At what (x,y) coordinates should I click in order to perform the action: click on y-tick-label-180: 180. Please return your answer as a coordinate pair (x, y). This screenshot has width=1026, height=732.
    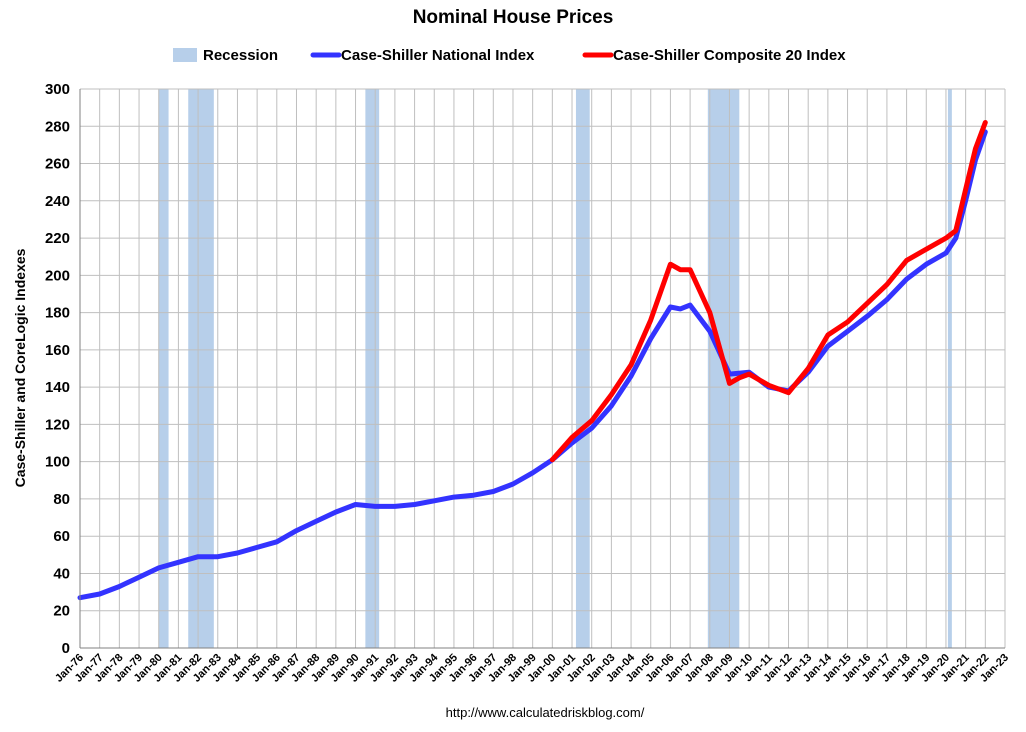
    Looking at the image, I should click on (57, 313).